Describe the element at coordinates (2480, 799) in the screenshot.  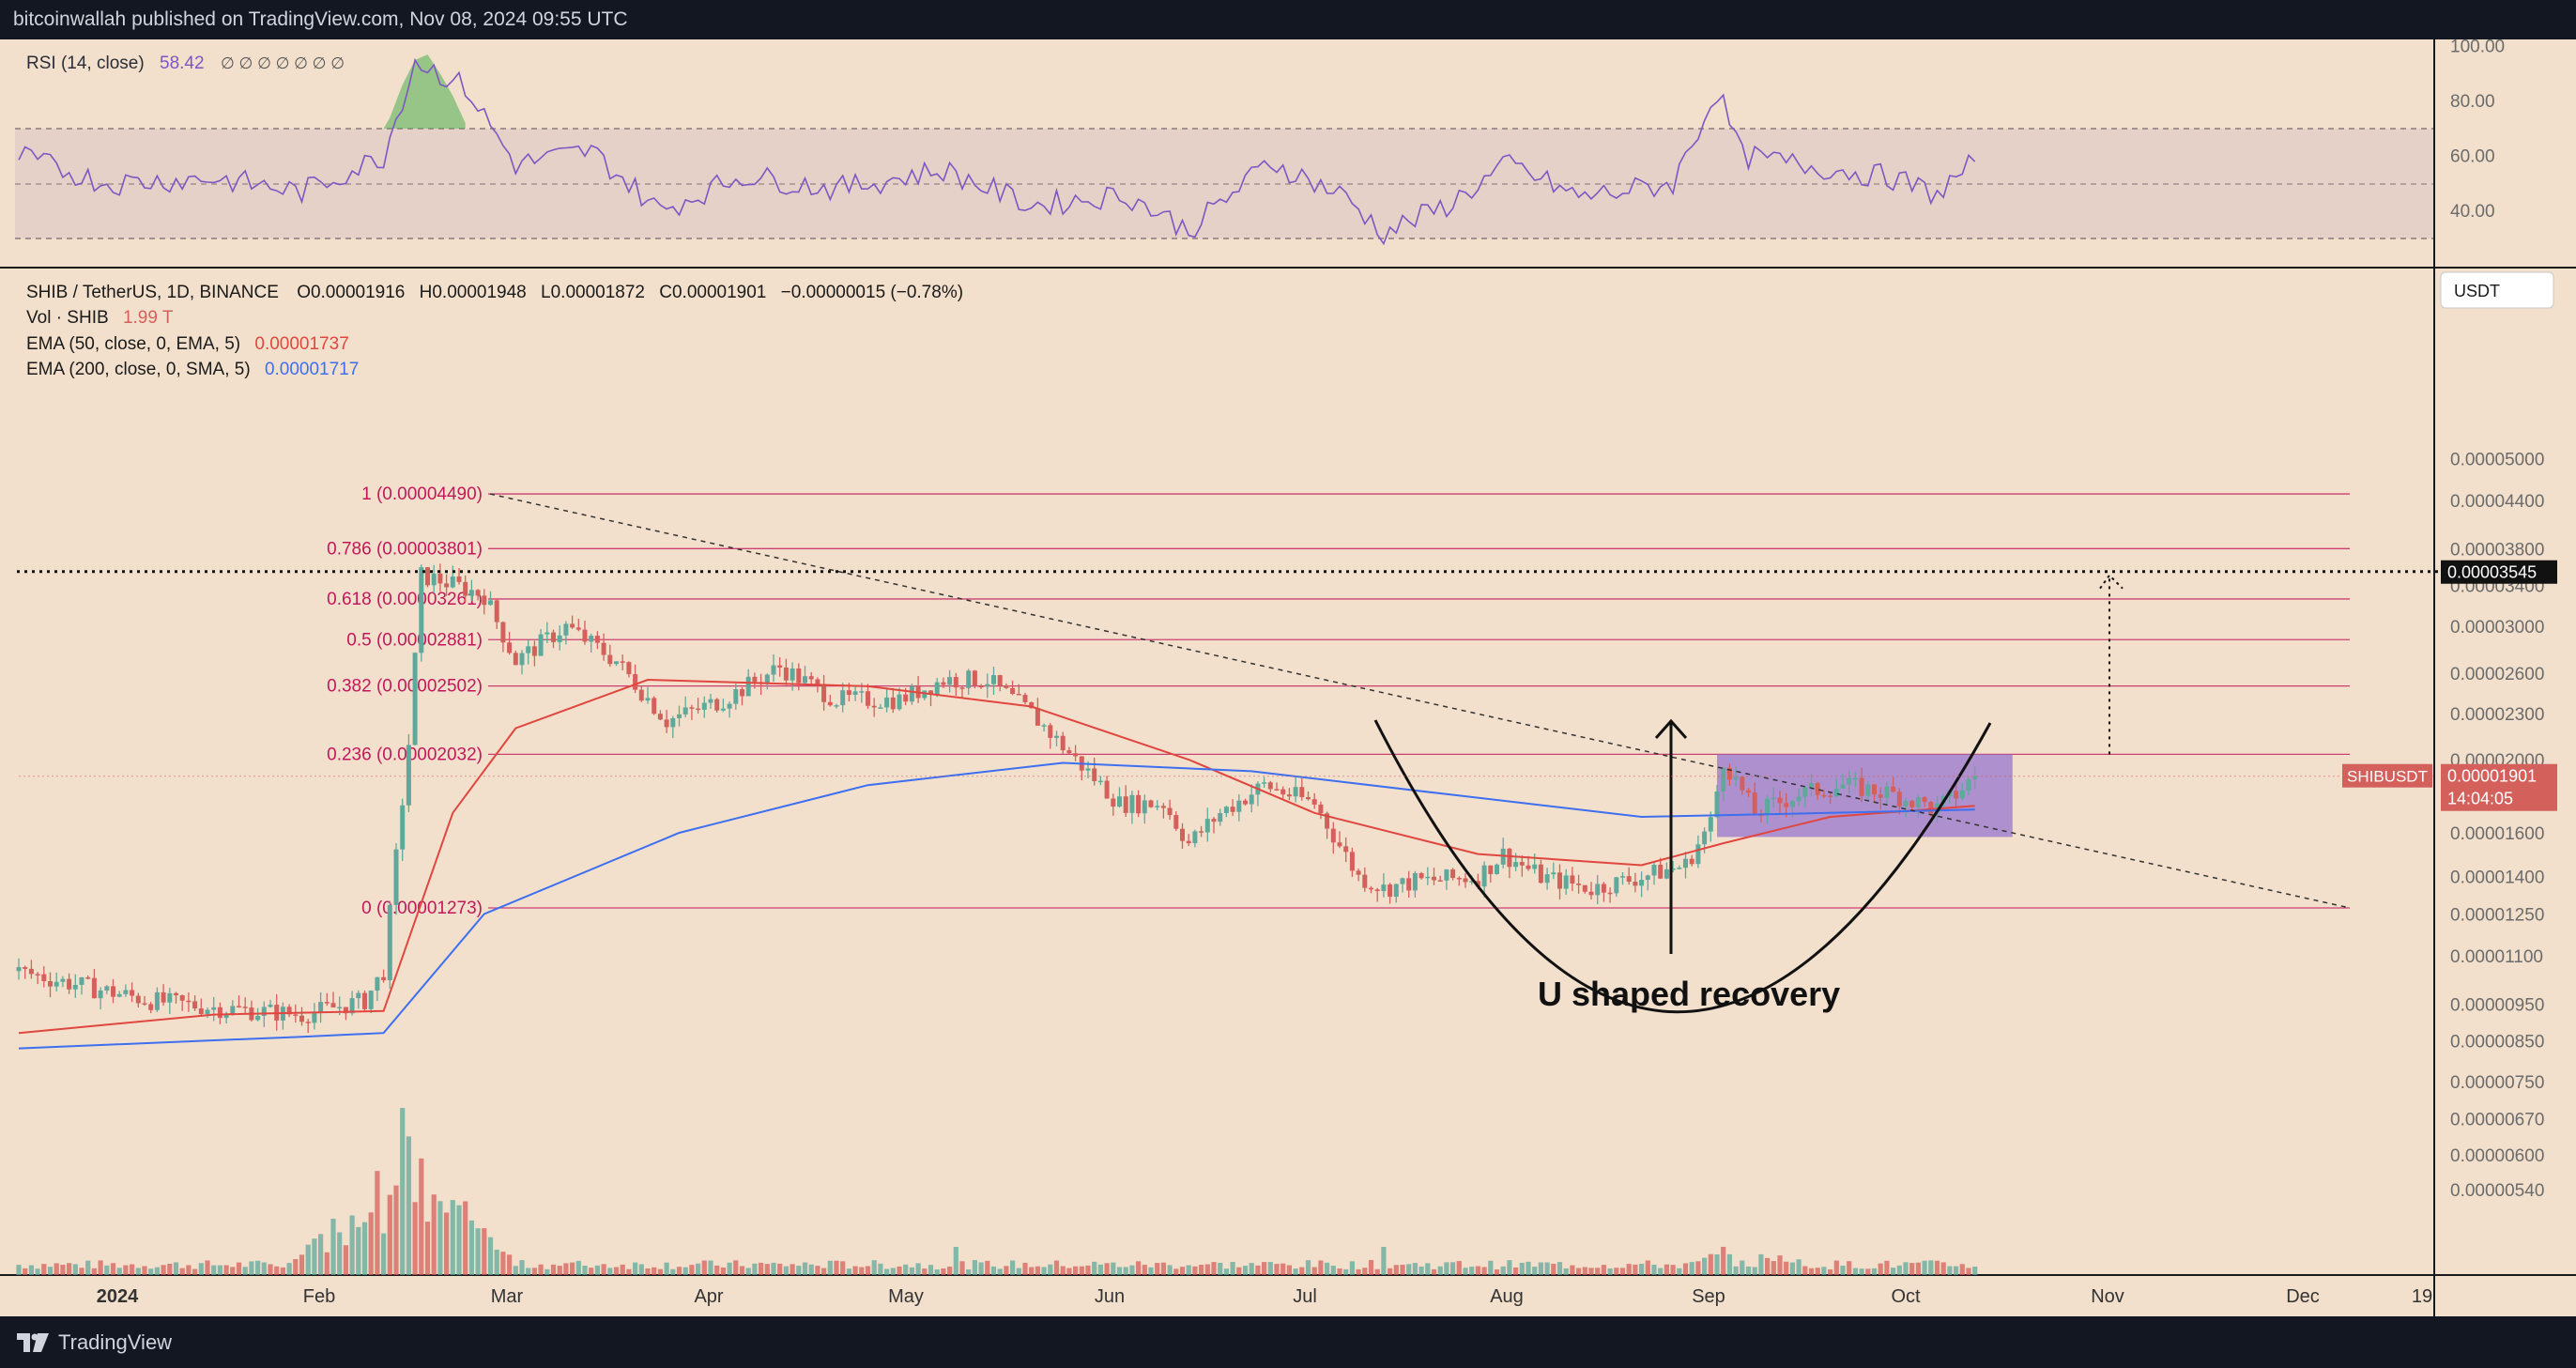
I see `countdown-tag-text: 14:04:05` at that location.